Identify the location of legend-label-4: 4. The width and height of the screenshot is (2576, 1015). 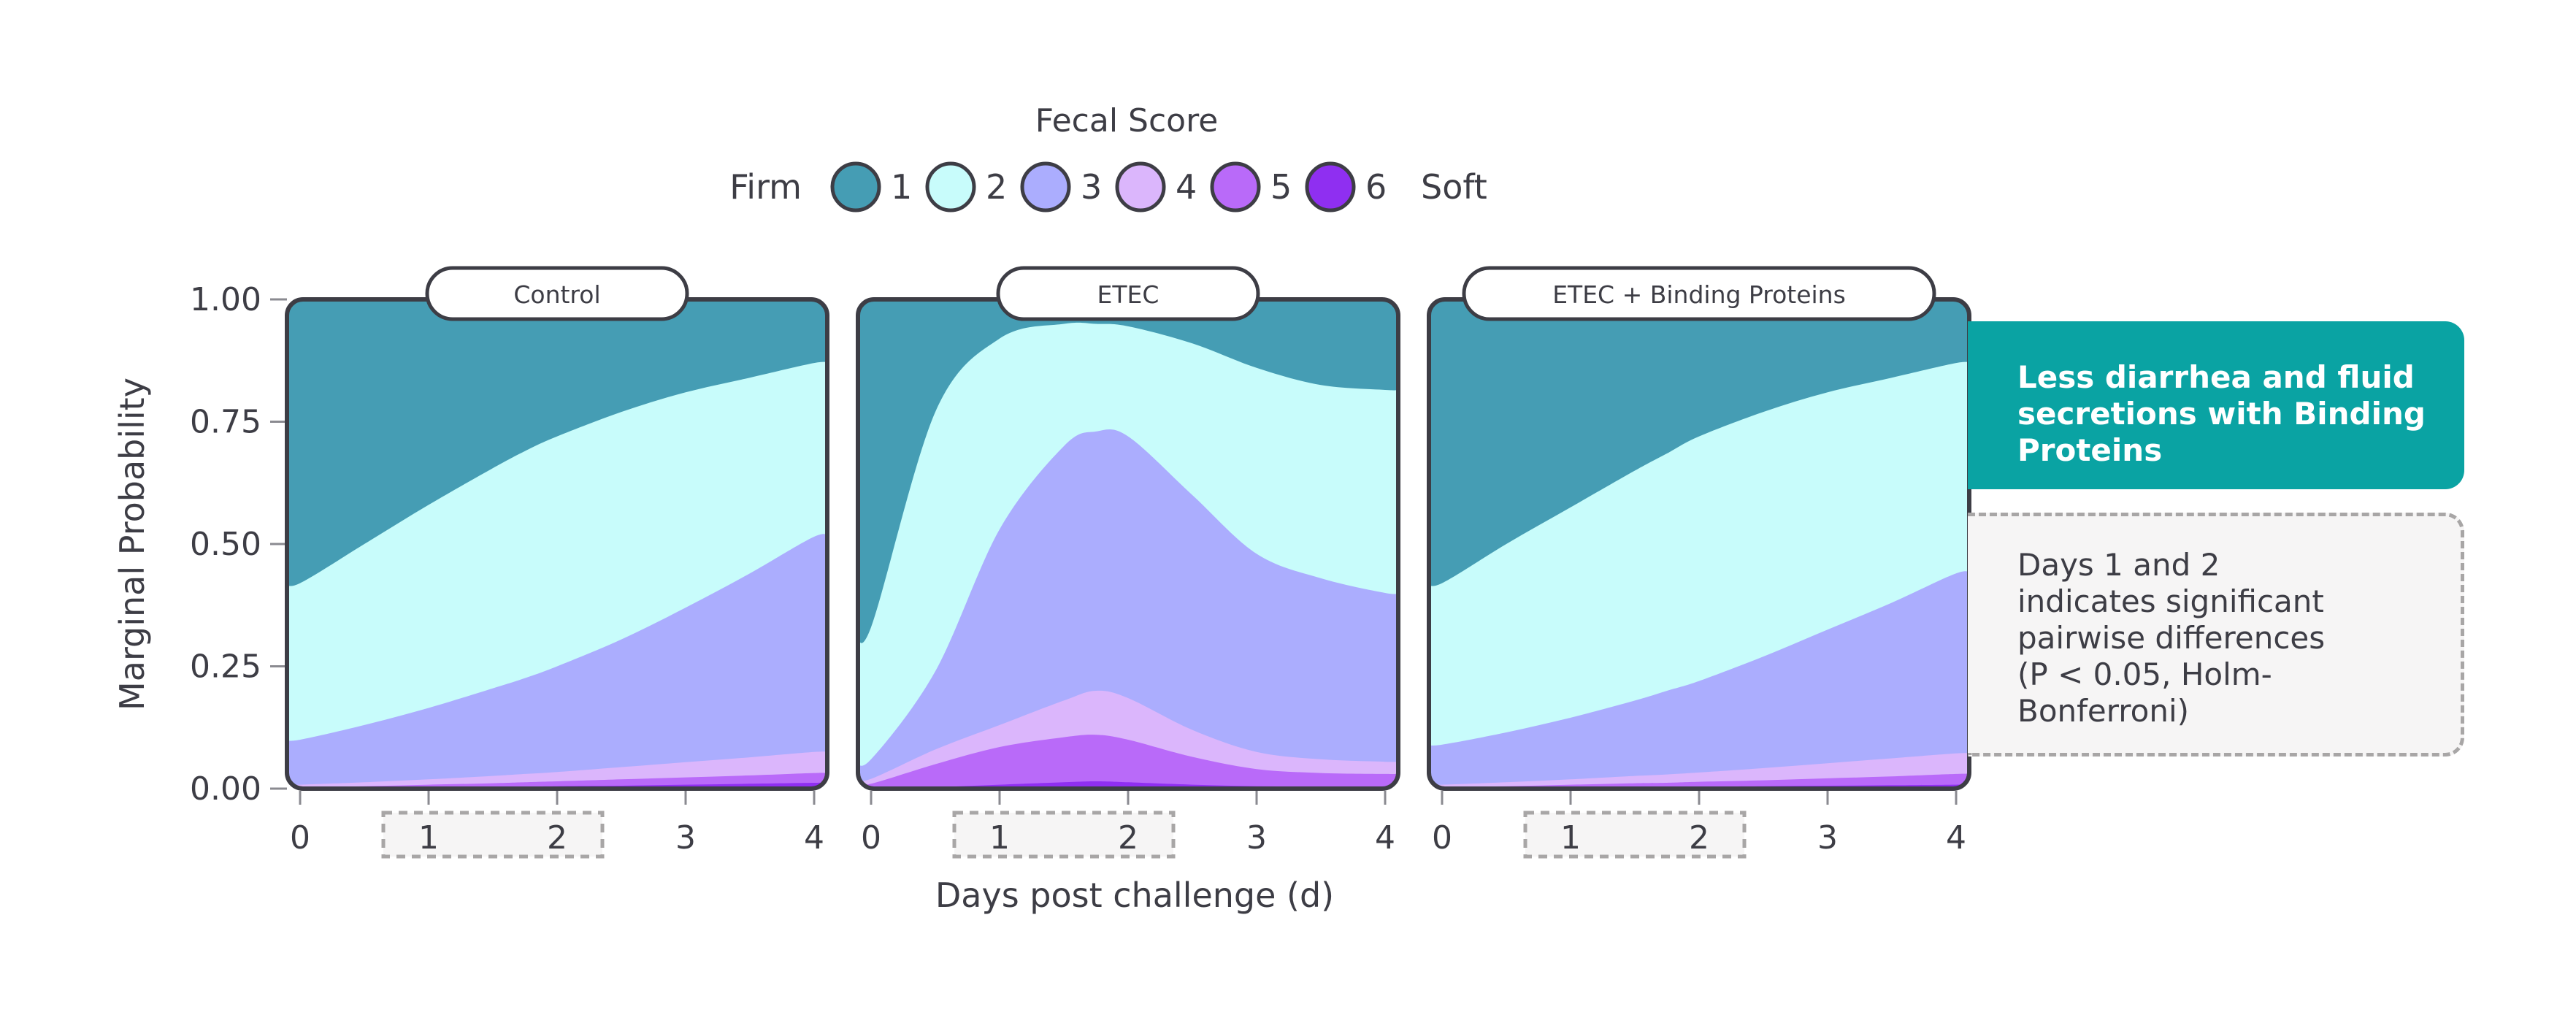
(1186, 187).